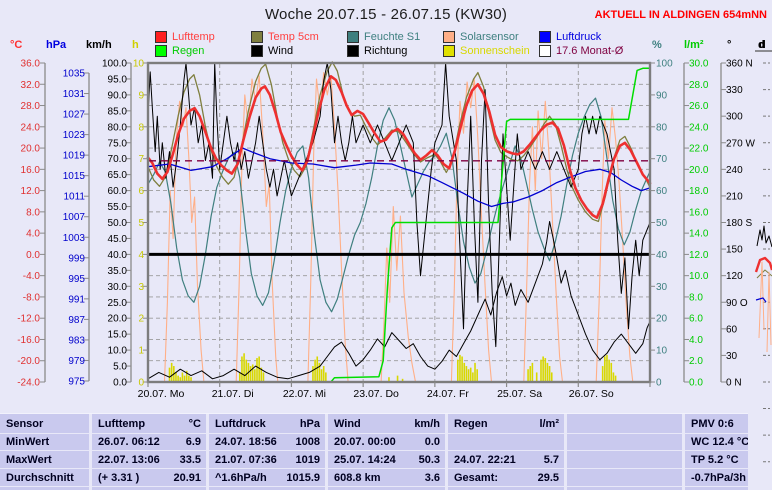  I want to click on cell-label: 22.07. 13:06, so click(129, 459).